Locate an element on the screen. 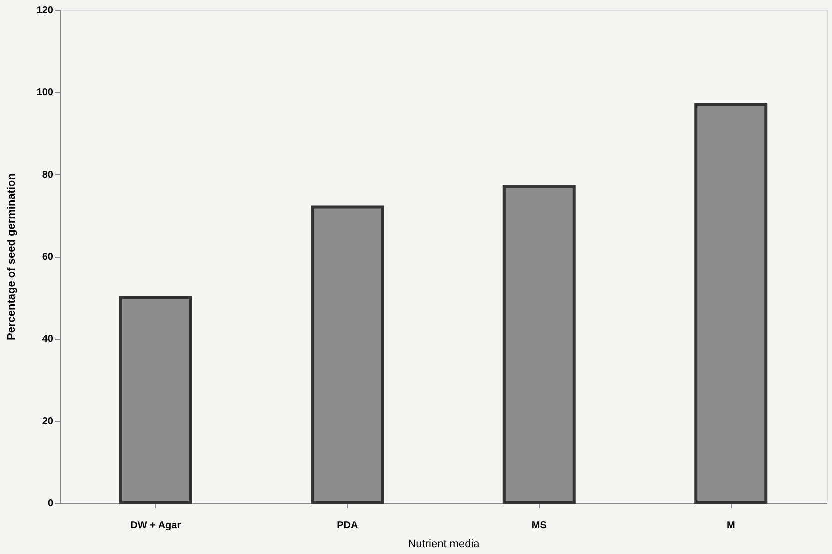  x-tick-label: M is located at coordinates (731, 526).